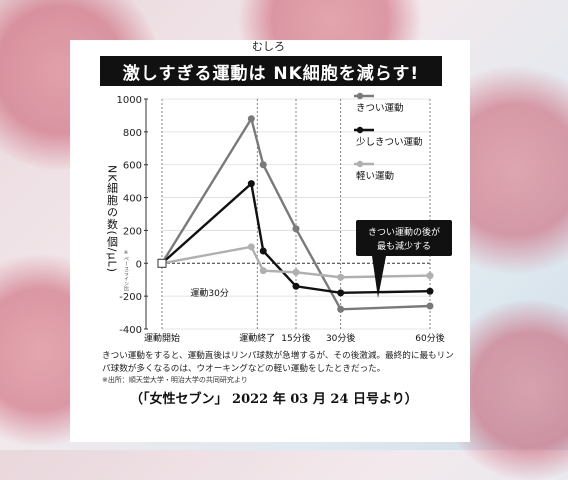 This screenshot has width=568, height=480. Describe the element at coordinates (271, 71) in the screenshot. I see `chart-title: 激しすぎる運動は NK細胞を減らす!` at that location.